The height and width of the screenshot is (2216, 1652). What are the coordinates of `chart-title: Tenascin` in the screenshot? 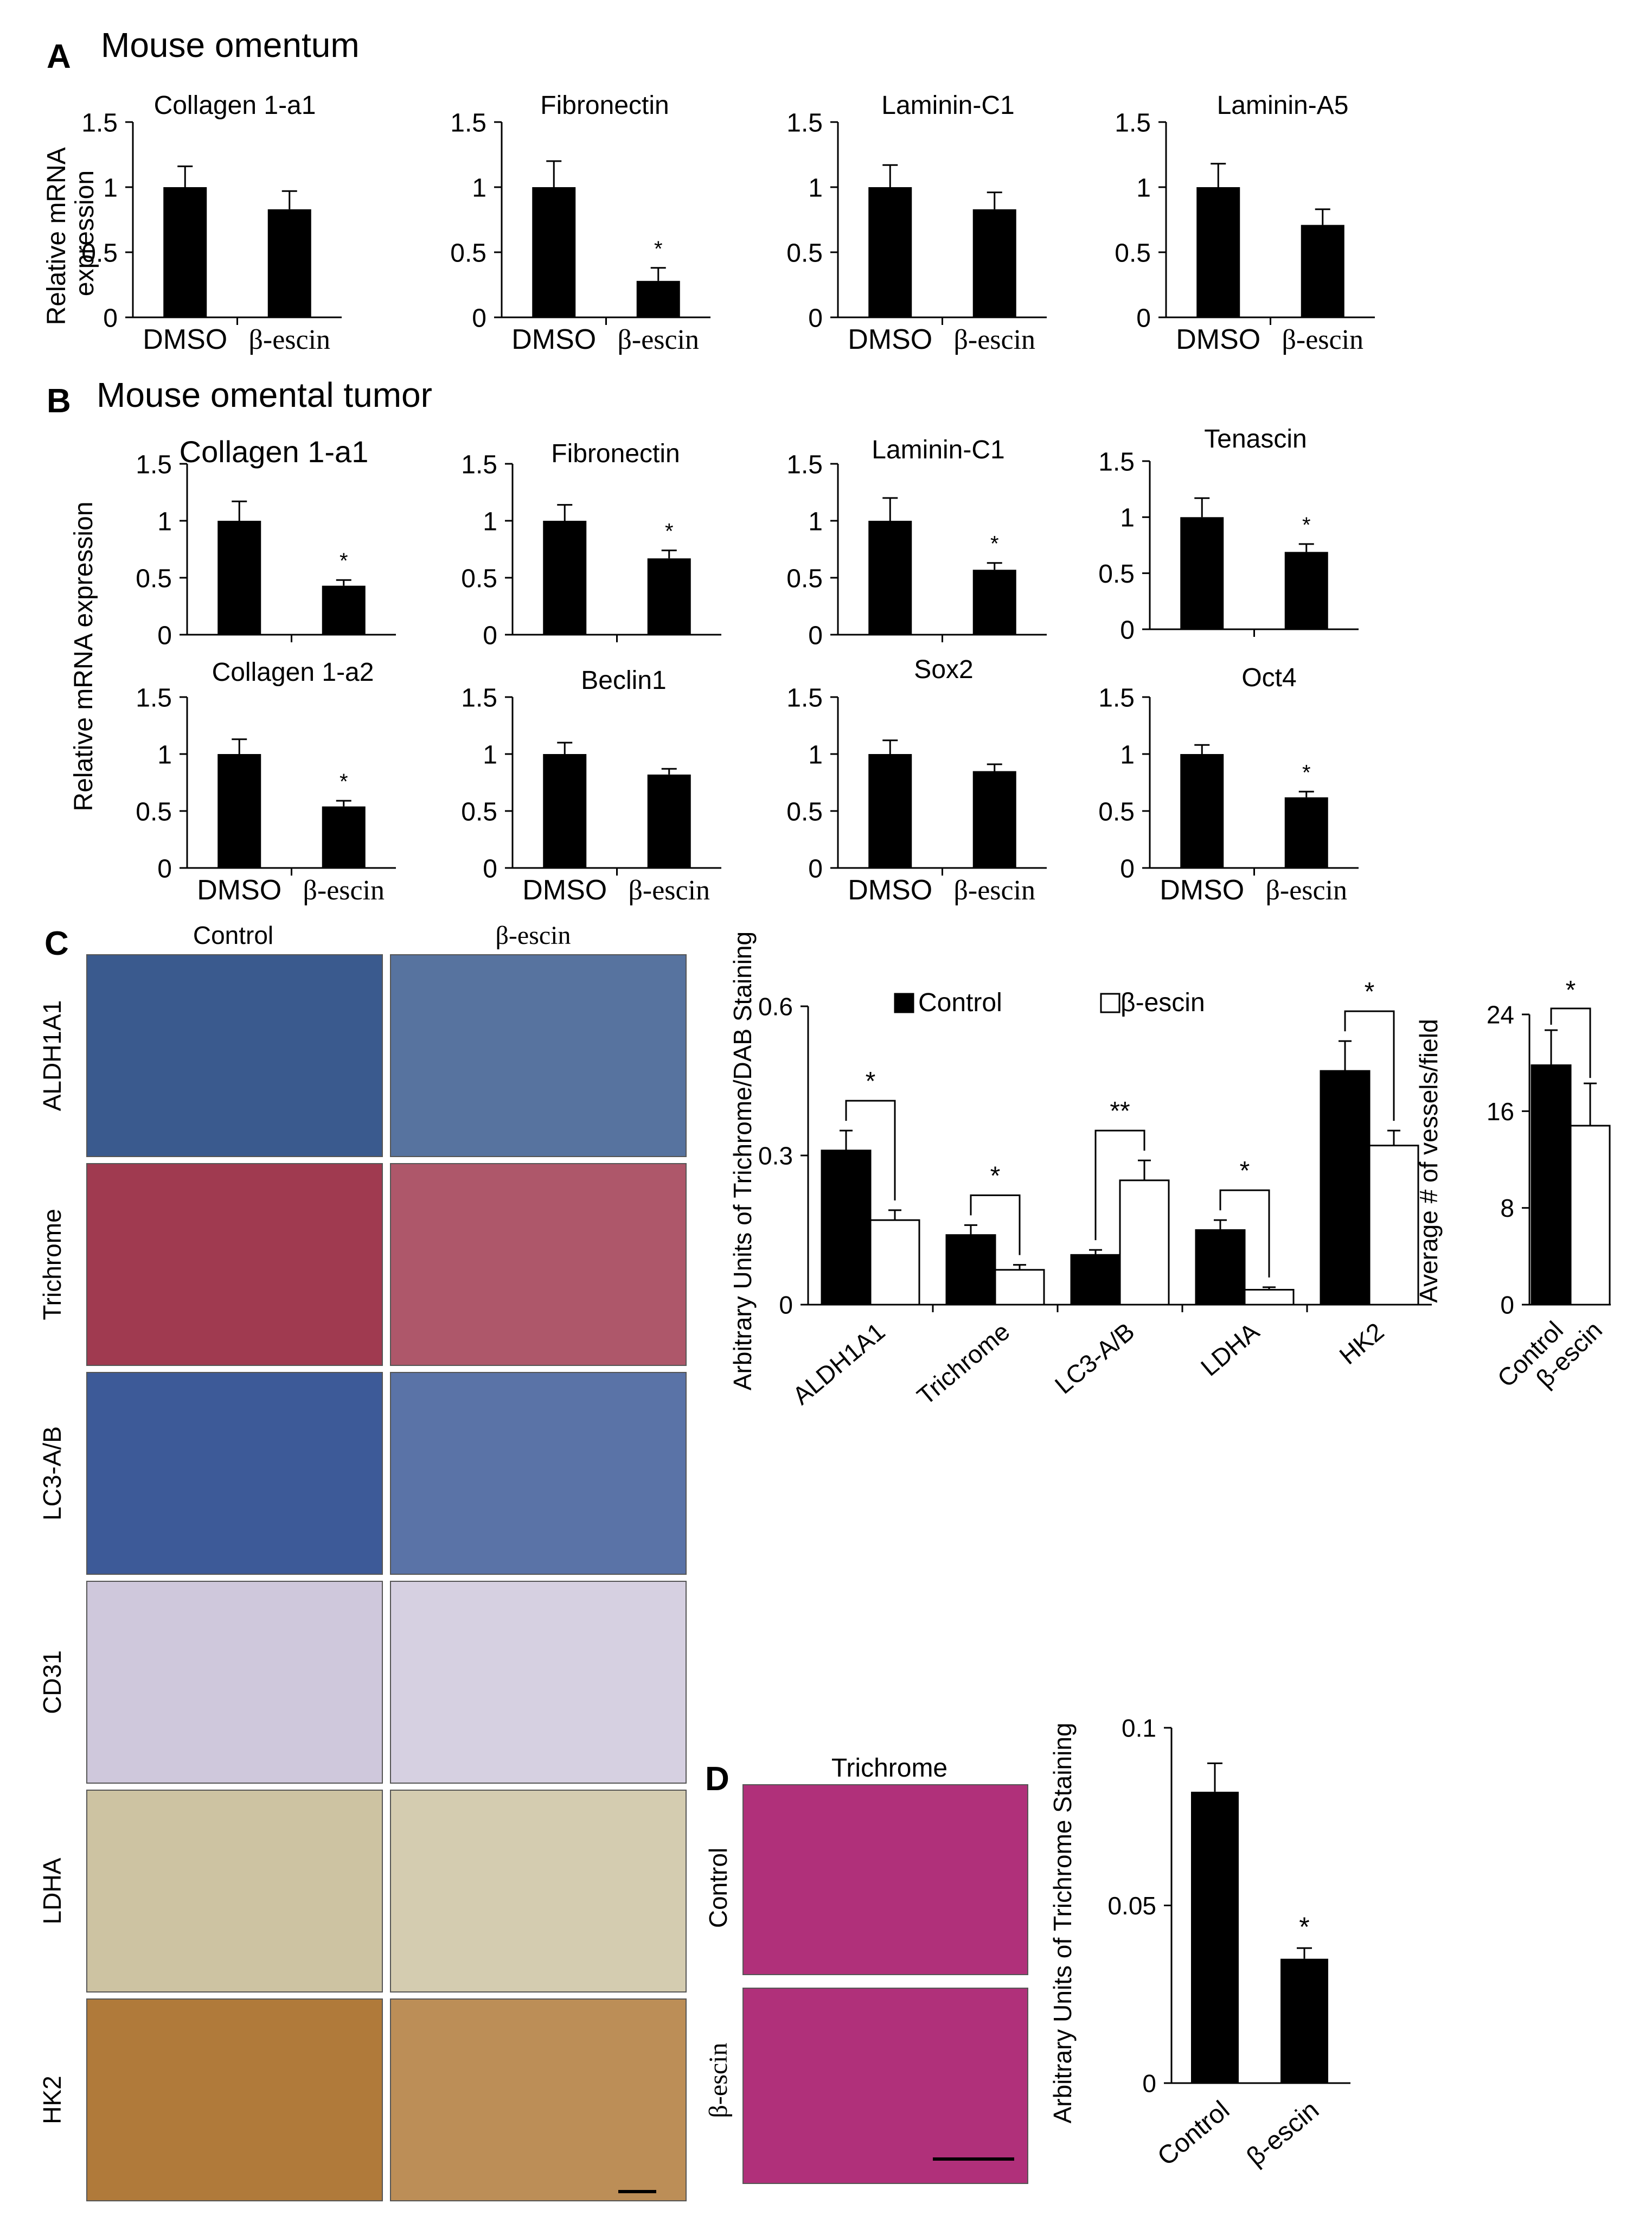 It's located at (1255, 439).